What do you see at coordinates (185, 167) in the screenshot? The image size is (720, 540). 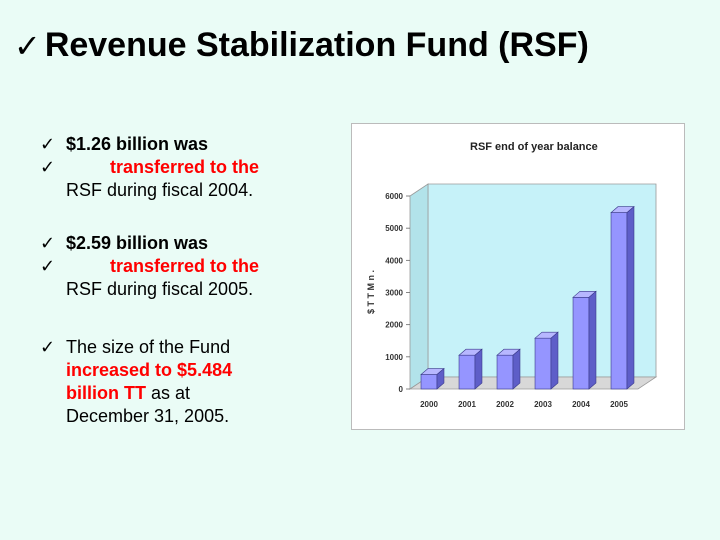 I see `bullet-1-line-2: transferred to the` at bounding box center [185, 167].